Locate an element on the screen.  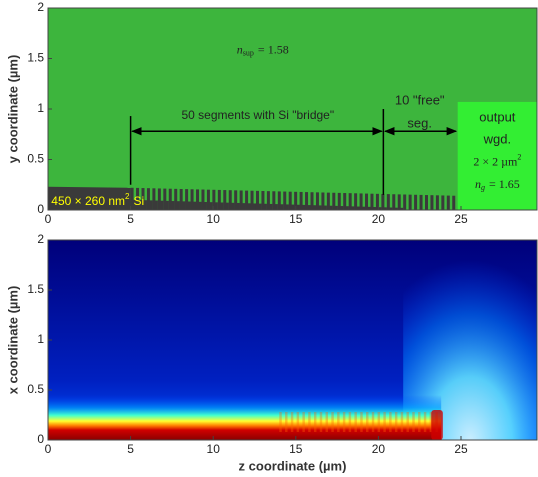
output-waveguide is located at coordinates (497, 155).